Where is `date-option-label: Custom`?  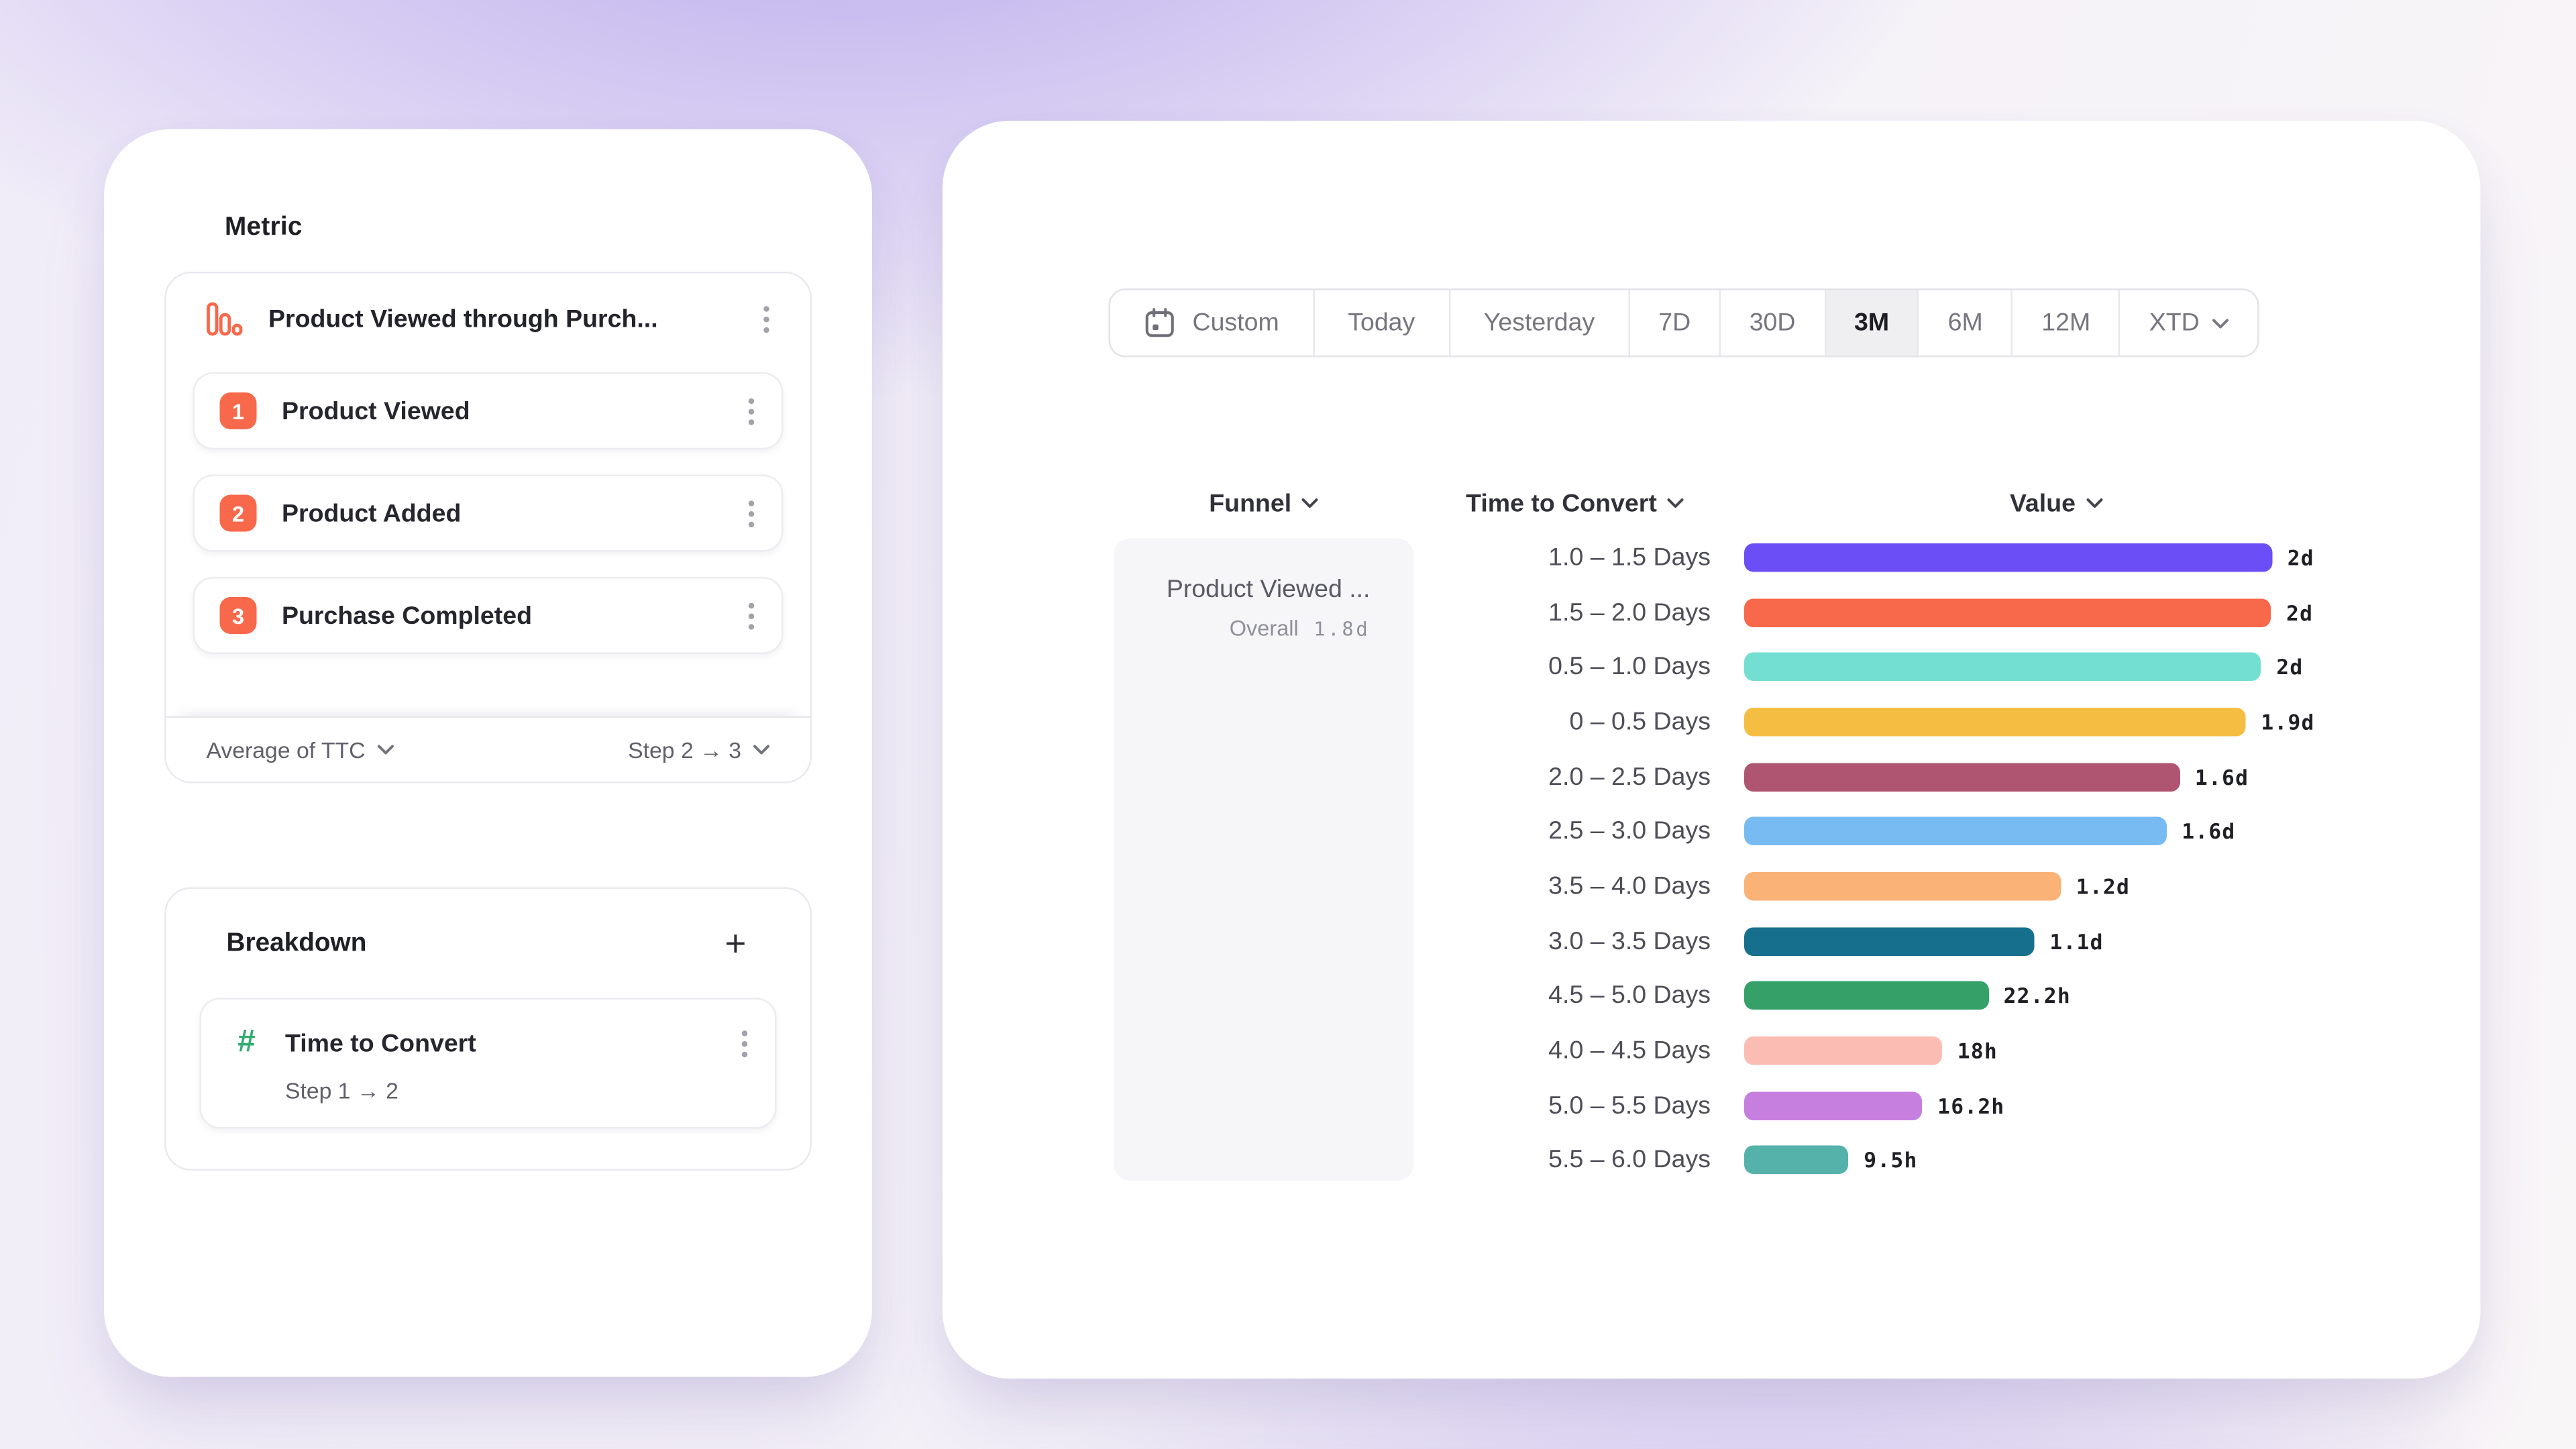 date-option-label: Custom is located at coordinates (1235, 323).